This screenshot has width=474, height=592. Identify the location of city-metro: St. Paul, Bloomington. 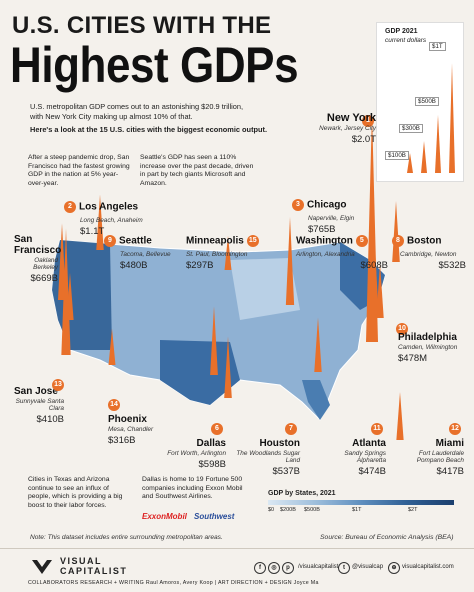
(217, 254).